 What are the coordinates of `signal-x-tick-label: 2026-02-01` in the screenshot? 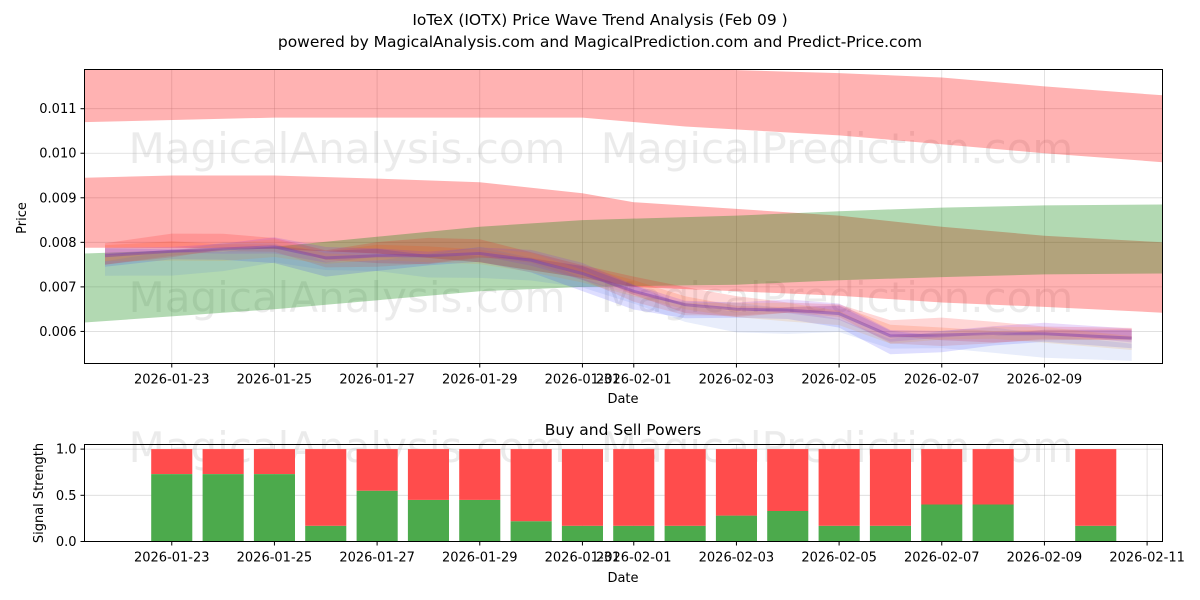 It's located at (634, 558).